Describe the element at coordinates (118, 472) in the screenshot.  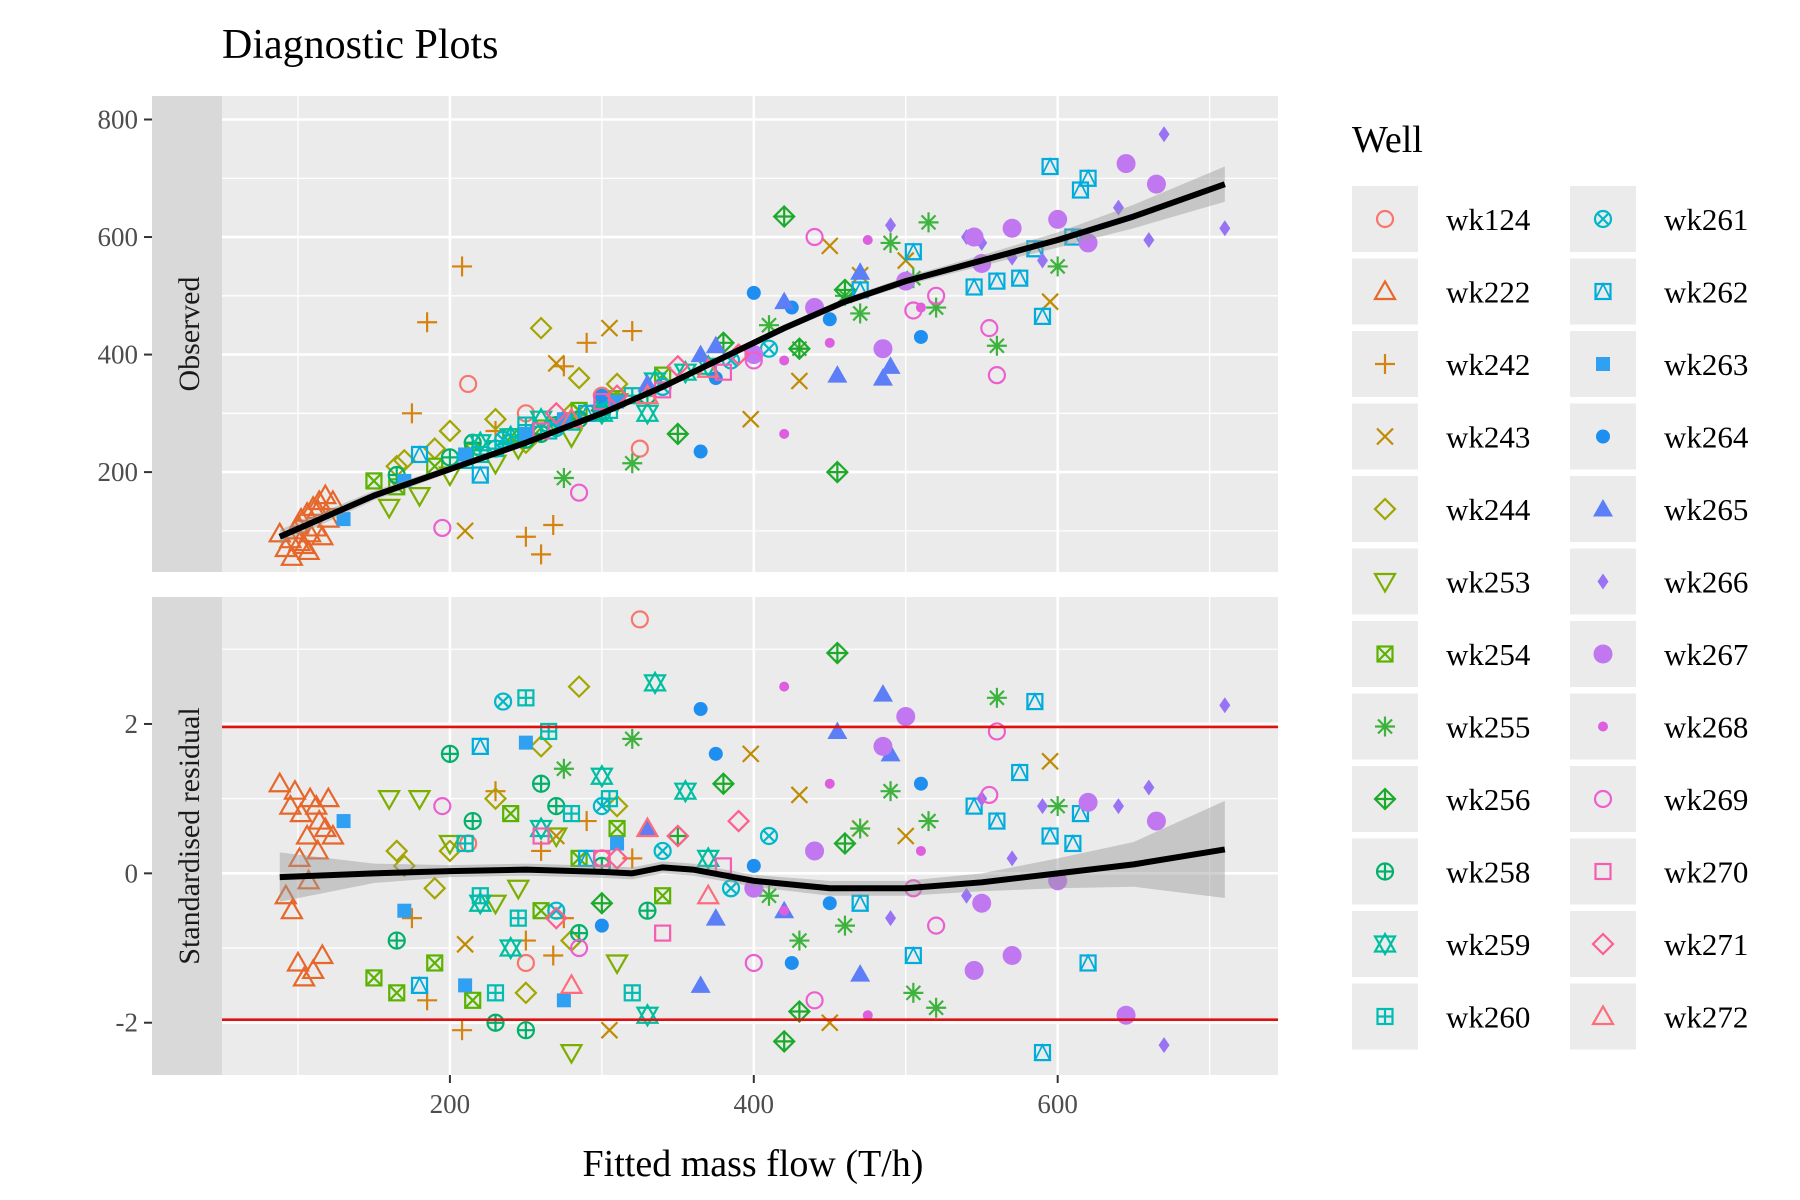
I see `y-tick-label: 200` at that location.